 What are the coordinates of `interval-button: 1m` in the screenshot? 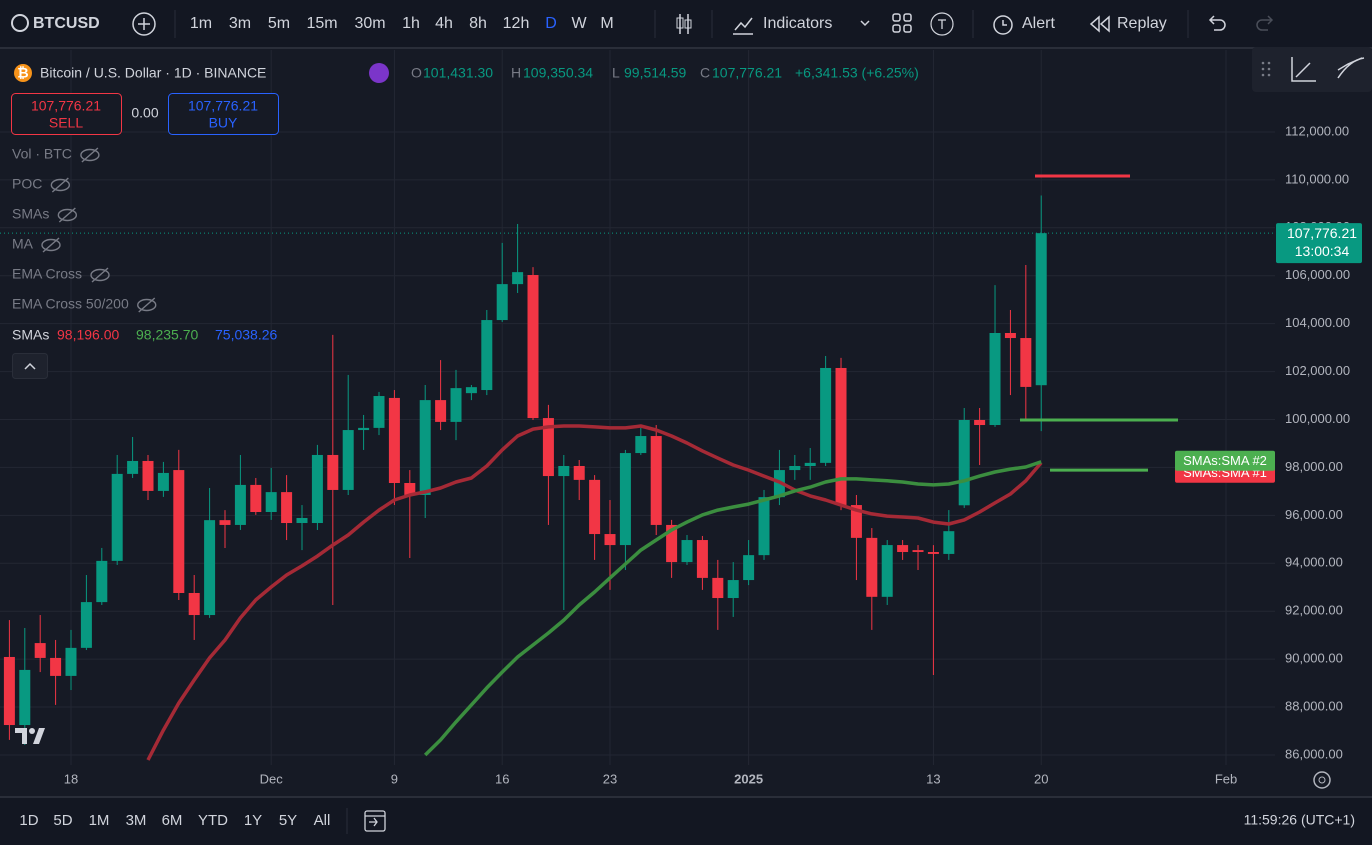 It's located at (201, 23).